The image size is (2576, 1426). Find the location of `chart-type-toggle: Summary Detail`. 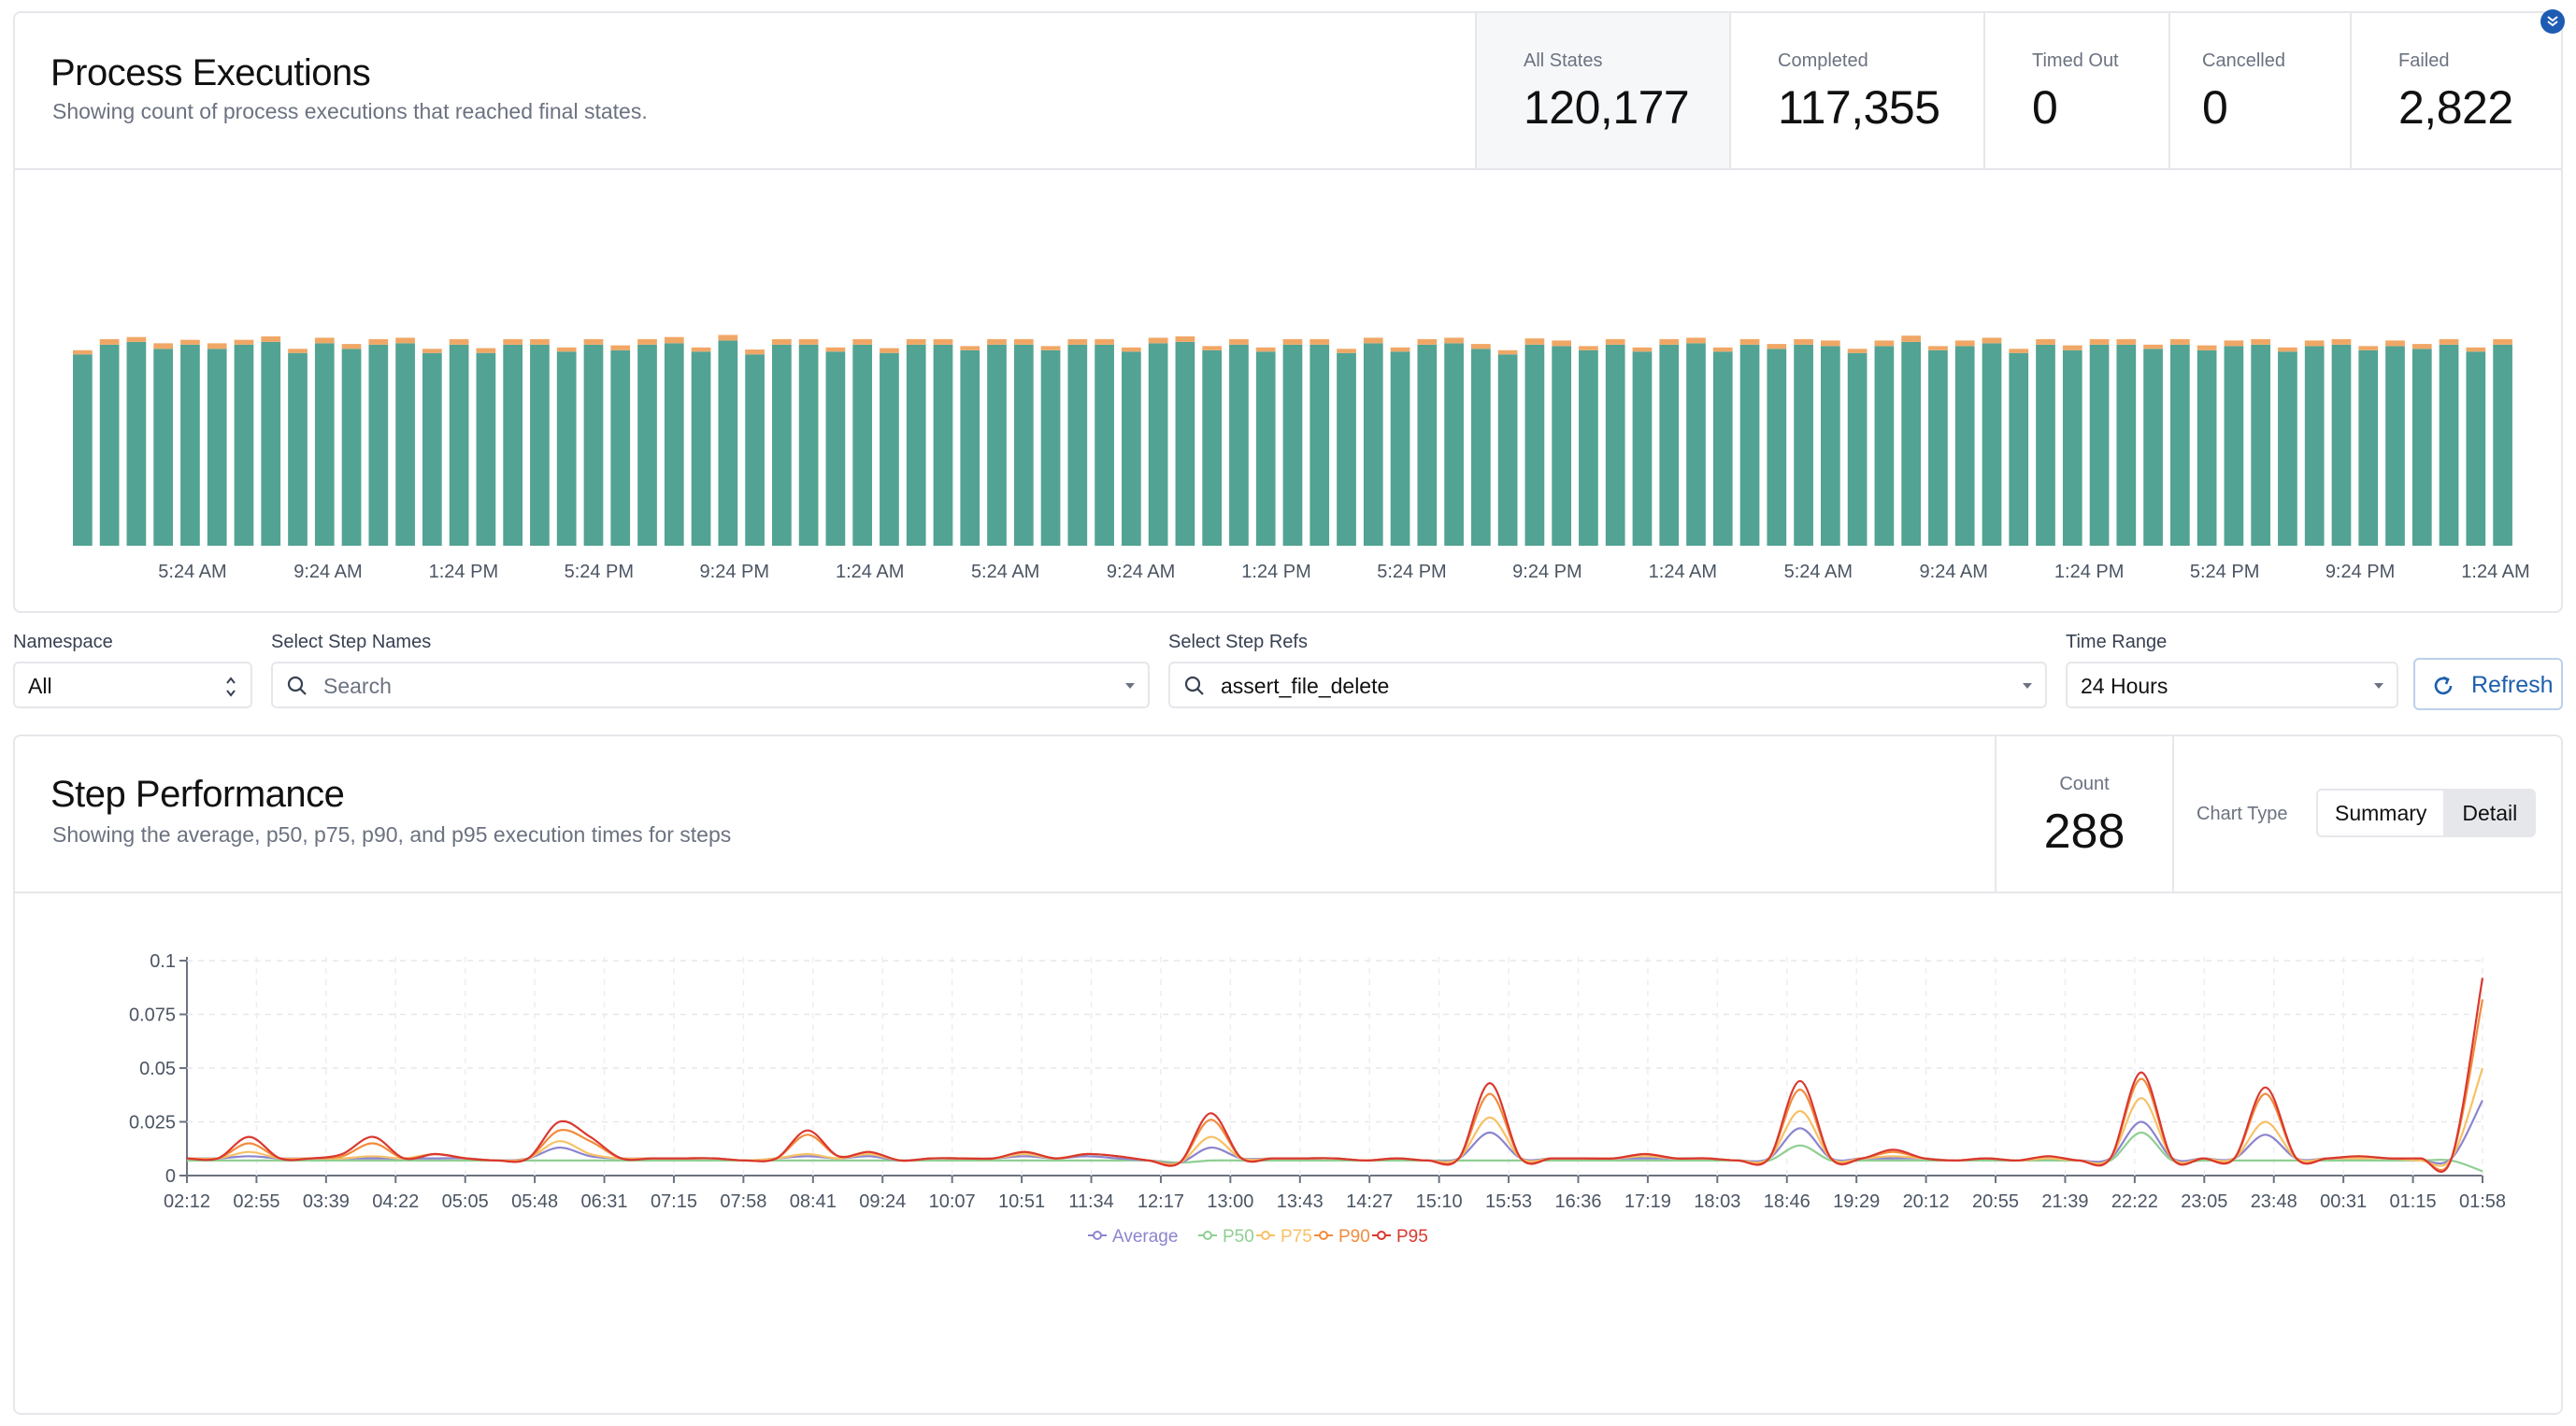

chart-type-toggle: Summary Detail is located at coordinates (2426, 813).